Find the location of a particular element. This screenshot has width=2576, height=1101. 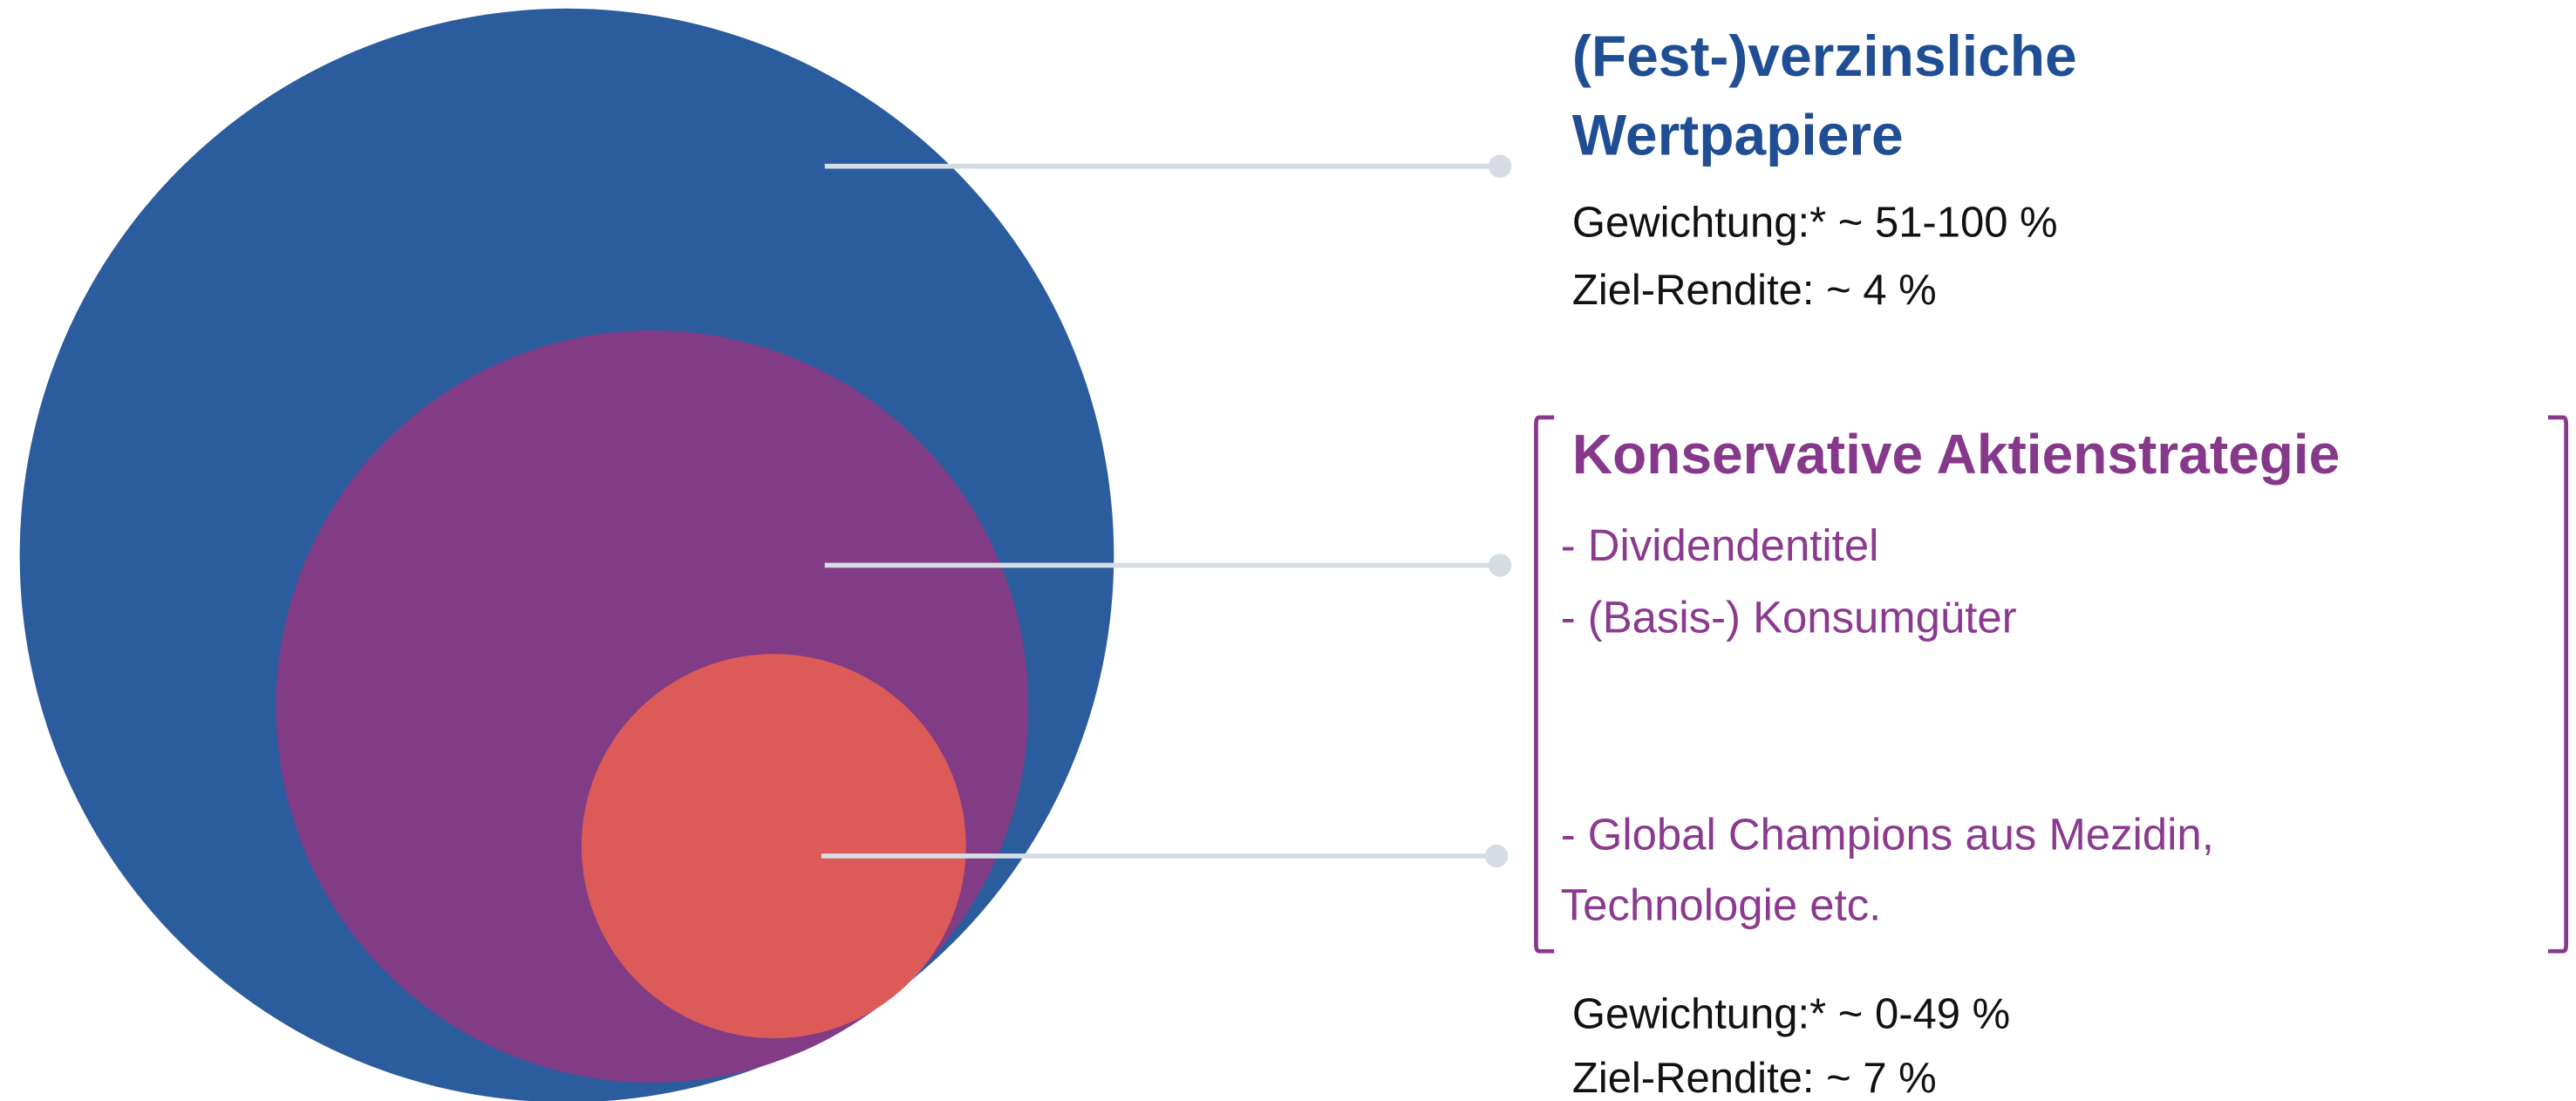

target-return: Ziel-Rendite: ~ 7 % is located at coordinates (1755, 1078).